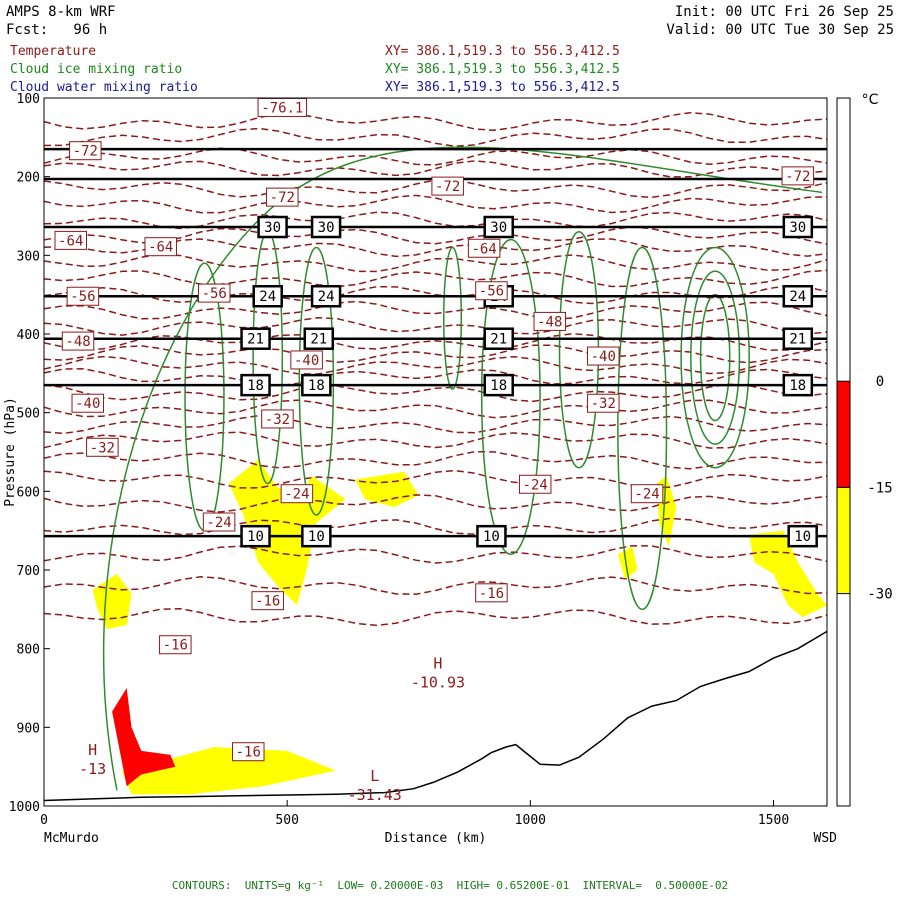 Image resolution: width=900 pixels, height=900 pixels. I want to click on extremum-value: -31.43, so click(375, 795).